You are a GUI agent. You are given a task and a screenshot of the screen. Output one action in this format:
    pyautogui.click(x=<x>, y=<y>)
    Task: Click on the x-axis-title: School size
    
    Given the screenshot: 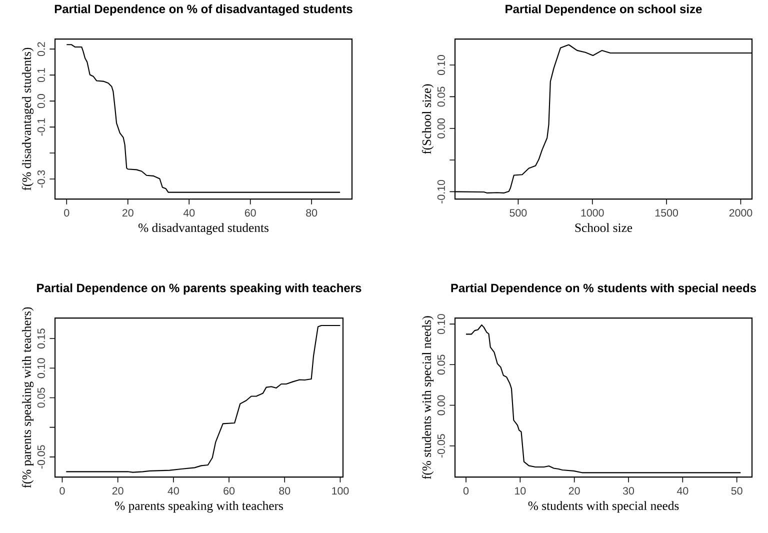 What is the action you would take?
    pyautogui.click(x=603, y=227)
    